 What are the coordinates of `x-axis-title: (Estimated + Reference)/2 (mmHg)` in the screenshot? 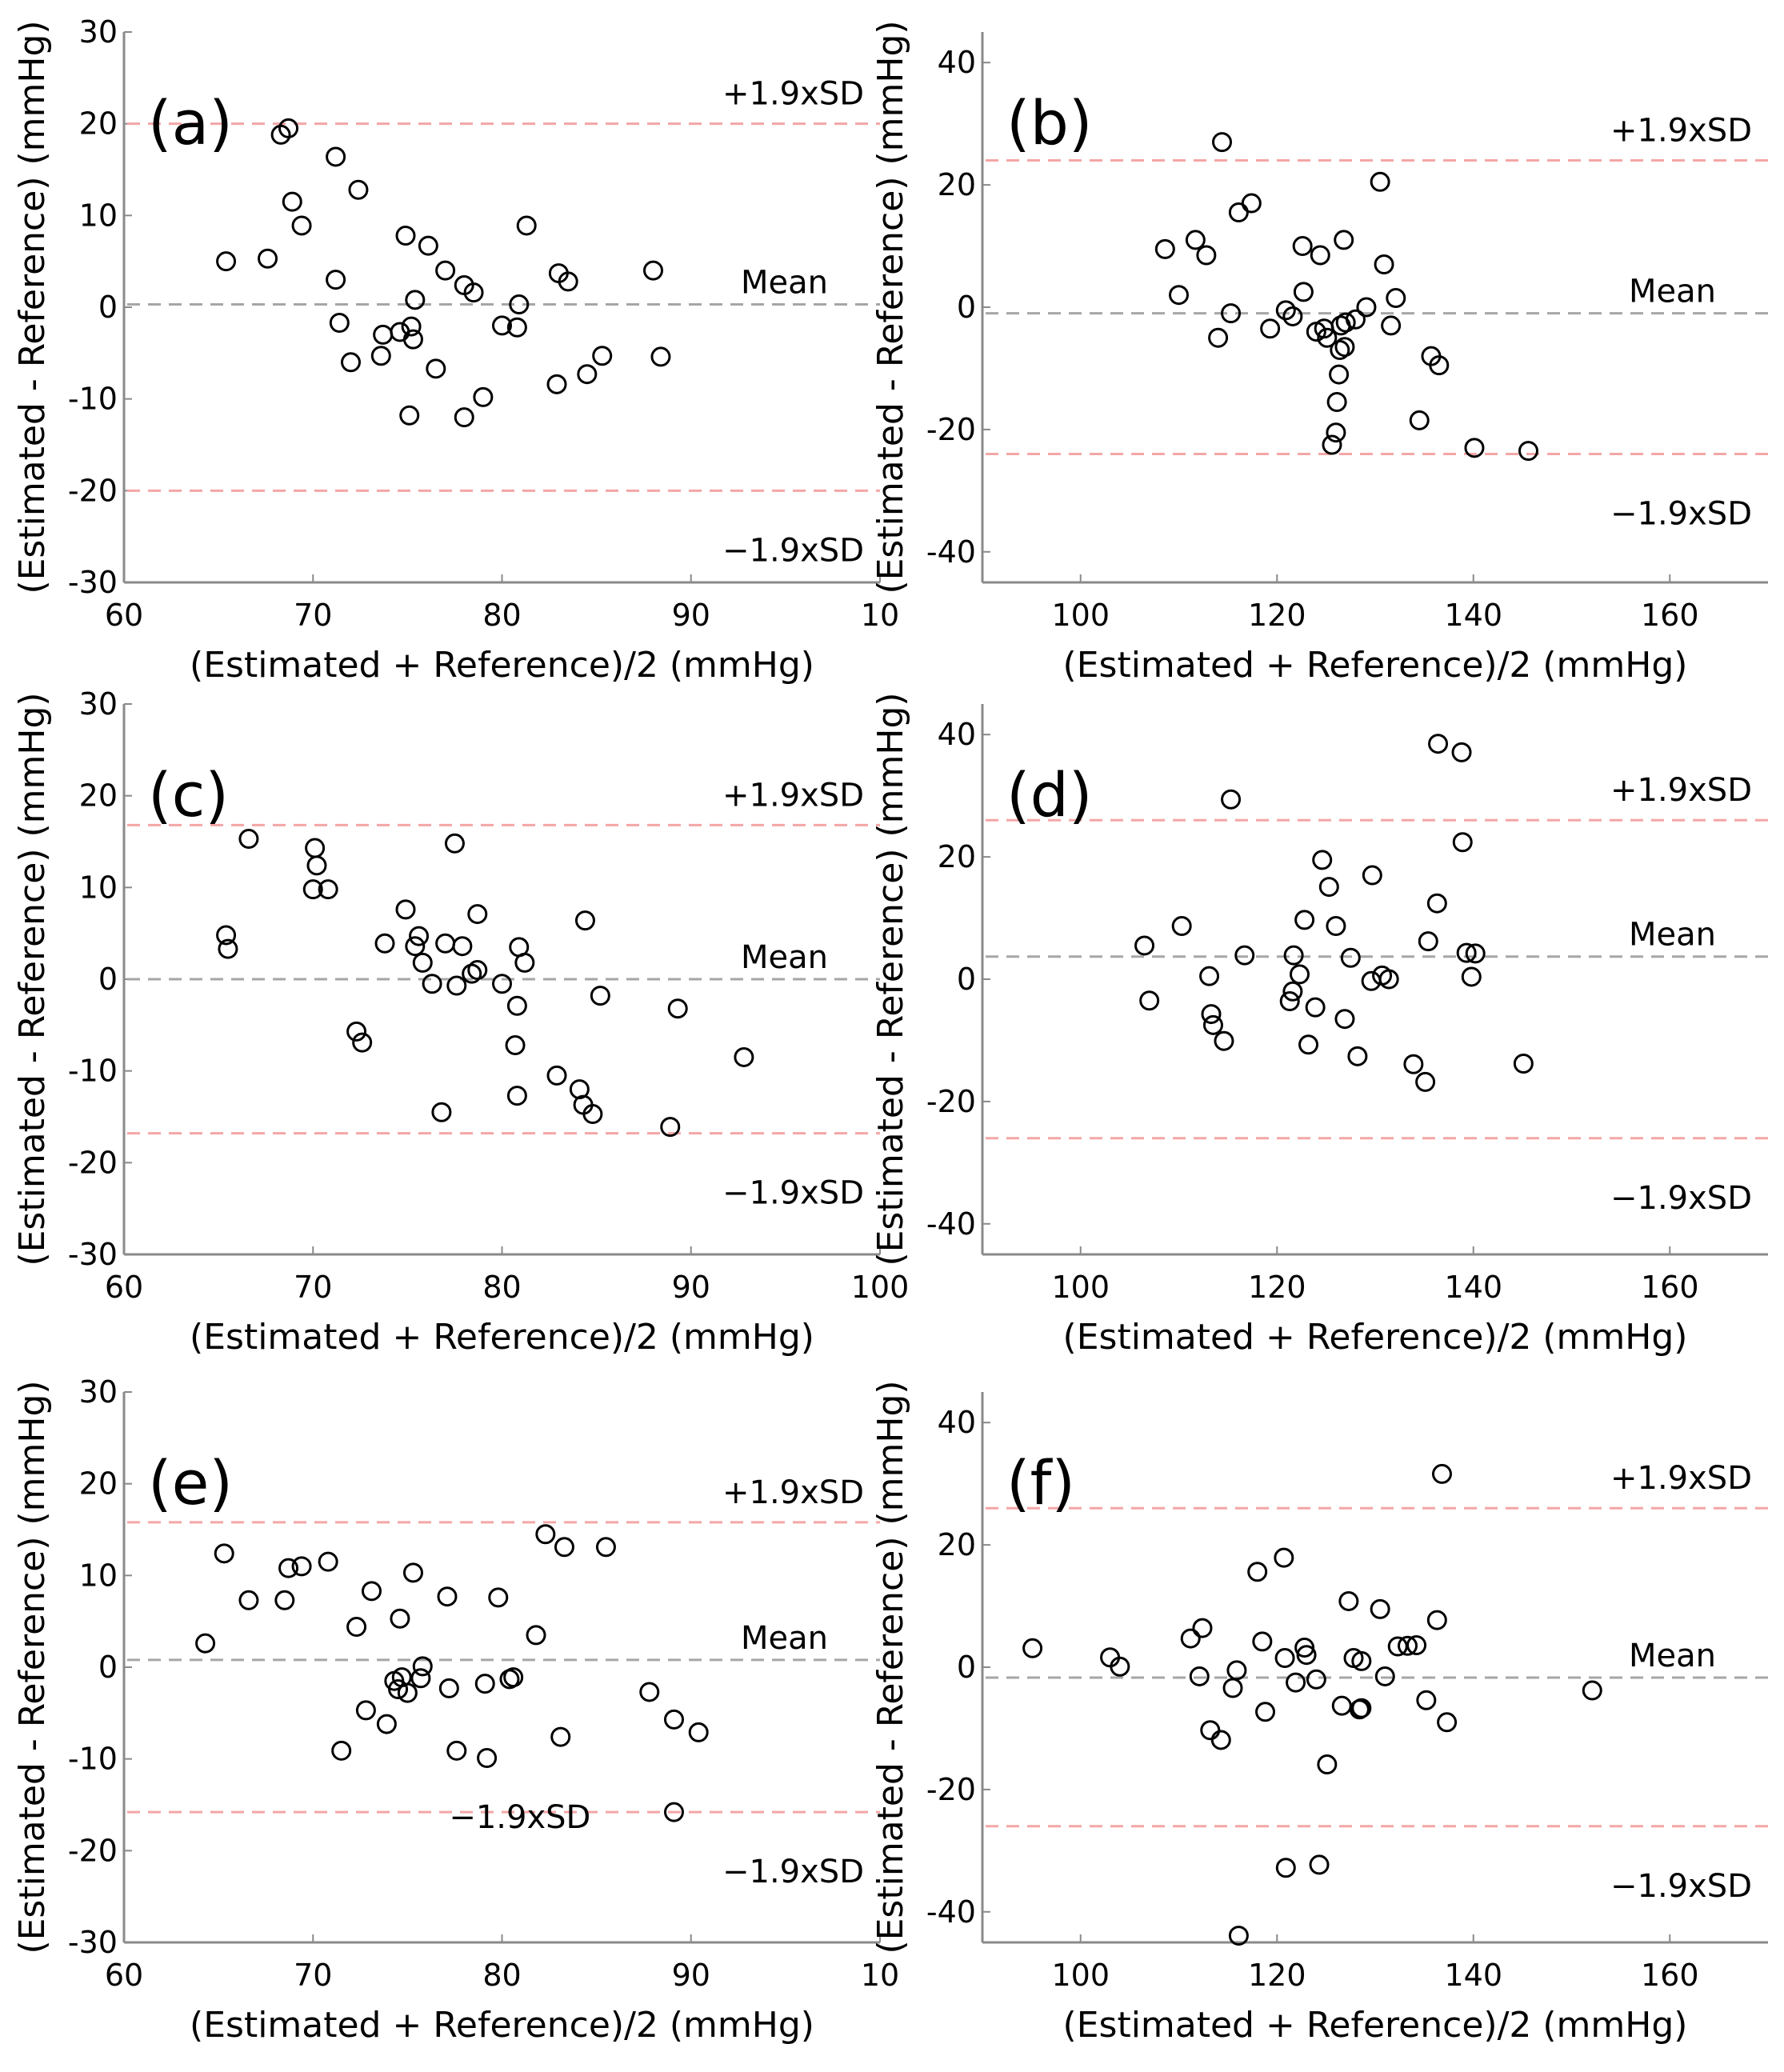 It's located at (1375, 2025).